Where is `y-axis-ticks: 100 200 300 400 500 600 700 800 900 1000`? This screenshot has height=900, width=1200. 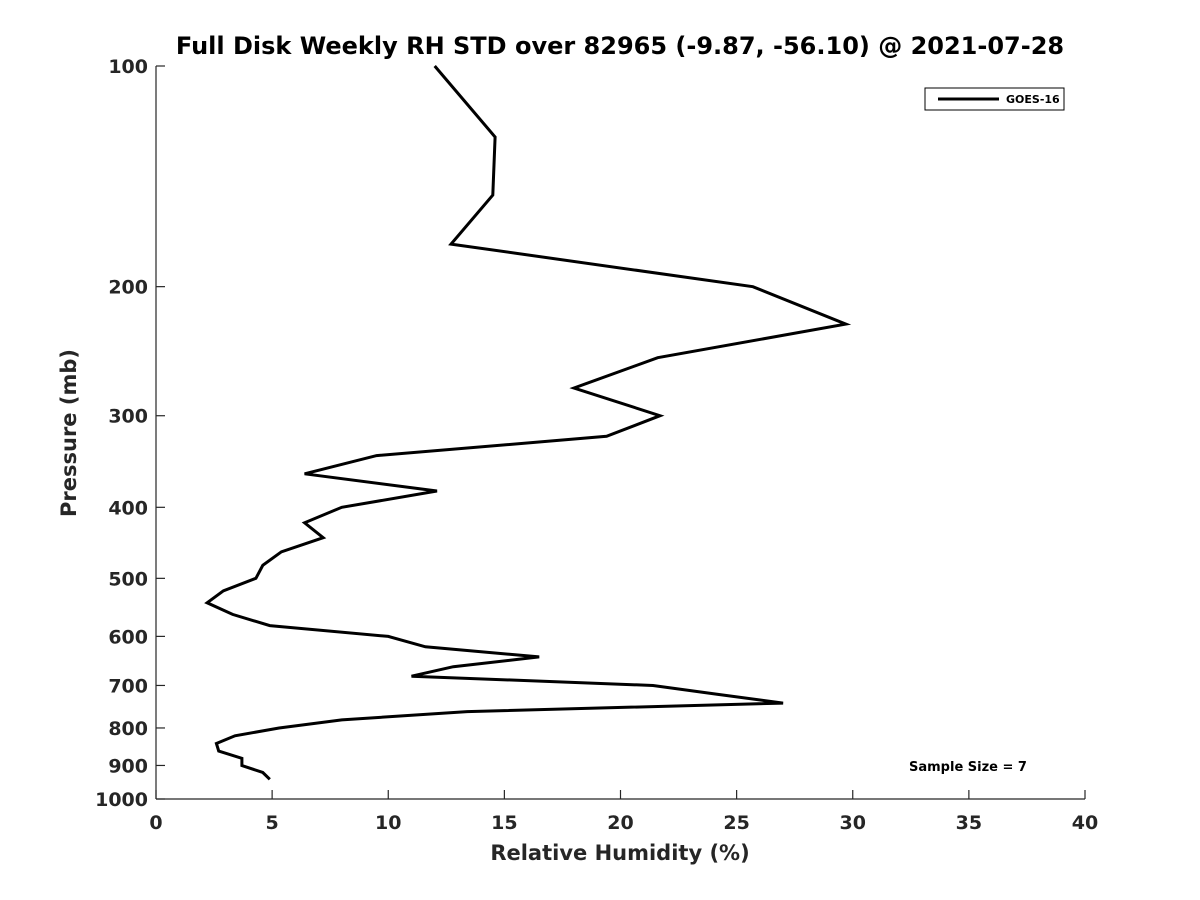
y-axis-ticks: 100 200 300 400 500 600 700 800 900 1000 is located at coordinates (130, 433).